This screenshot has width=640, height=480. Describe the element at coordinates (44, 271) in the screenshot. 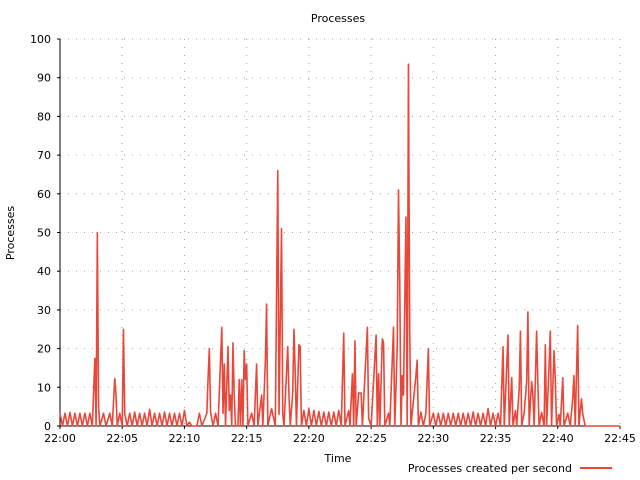

I see `y-tick-label: 40` at that location.